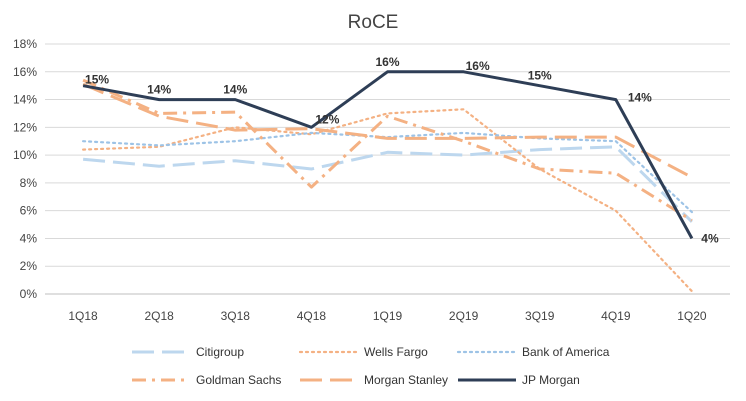  I want to click on legend-label: Morgan Stanley, so click(406, 380).